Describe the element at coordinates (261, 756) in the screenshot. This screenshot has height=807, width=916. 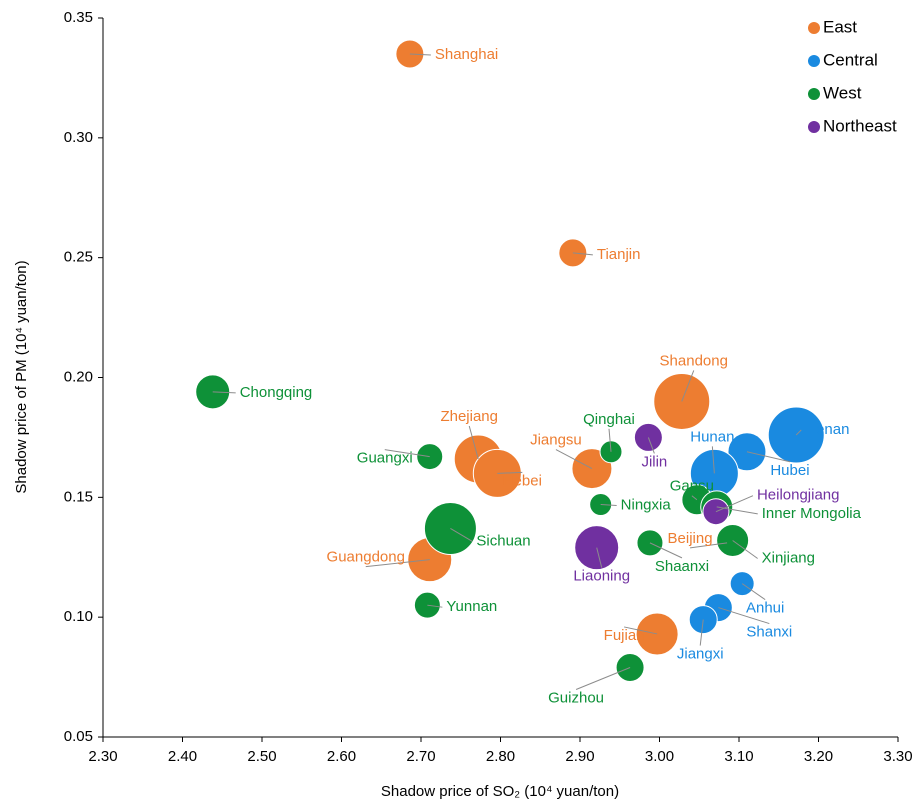
I see `x-tick-label: 2.50` at that location.